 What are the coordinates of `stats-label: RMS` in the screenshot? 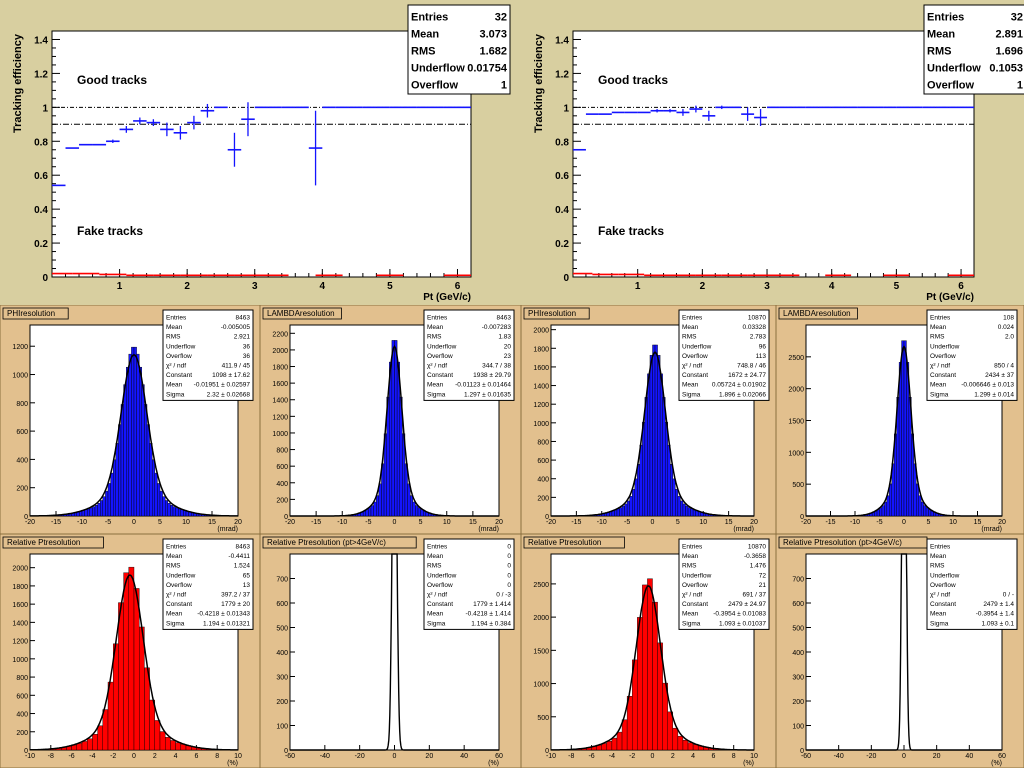 It's located at (434, 337).